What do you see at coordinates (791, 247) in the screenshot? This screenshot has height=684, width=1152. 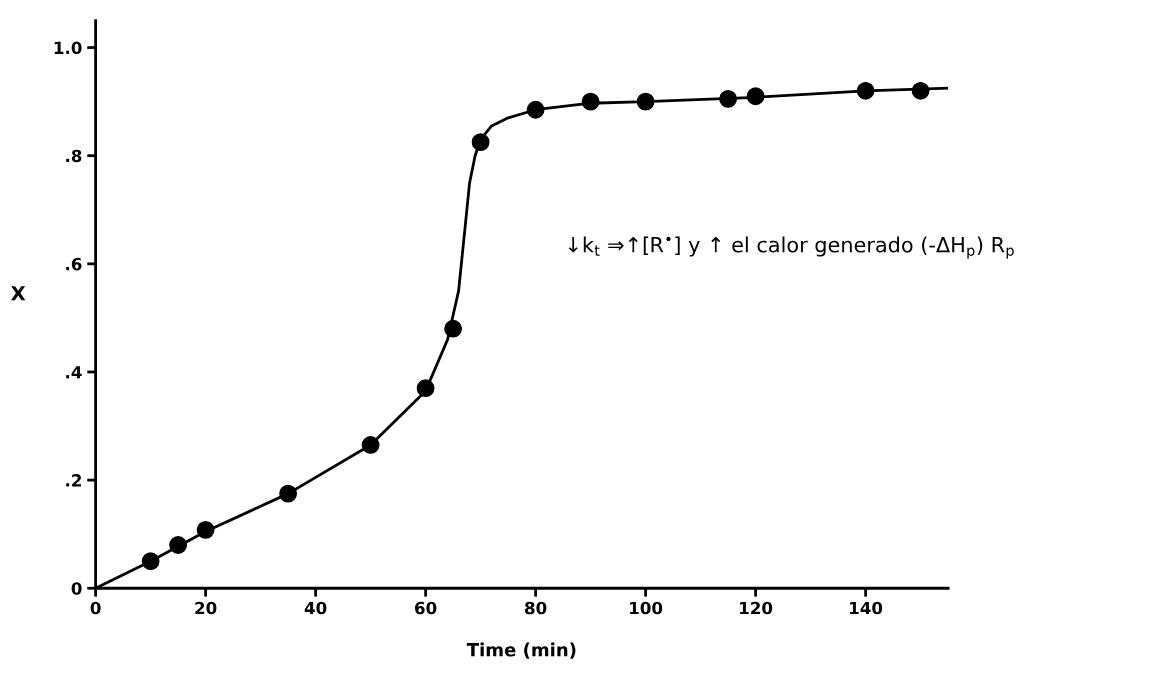 I see `annotation: ↓k$_{t}$ ⇒↑[R$^{•}$] y ↑ el calor generado (-ΔH$_{p}$) R$_{p}$` at bounding box center [791, 247].